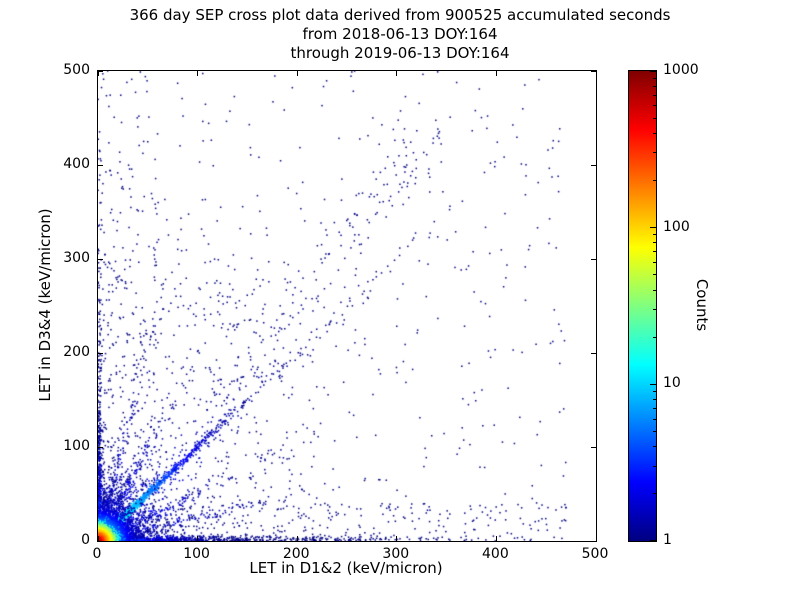 This screenshot has height=600, width=800. Describe the element at coordinates (76, 258) in the screenshot. I see `y-tick-label: 300` at that location.